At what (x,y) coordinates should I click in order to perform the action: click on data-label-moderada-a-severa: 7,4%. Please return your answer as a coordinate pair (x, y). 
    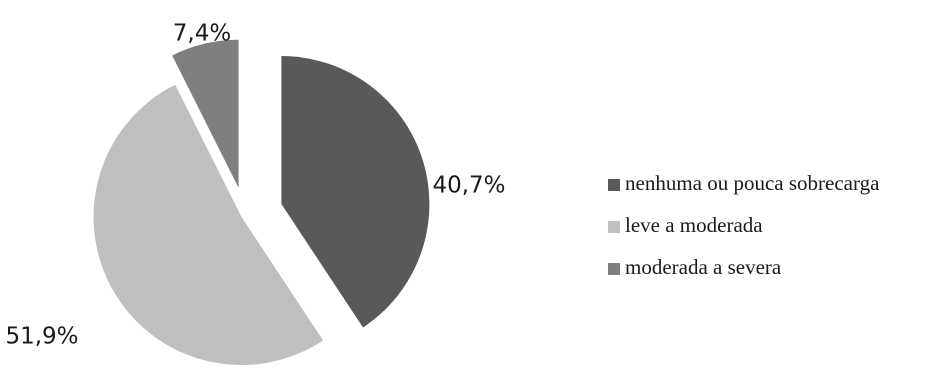
    Looking at the image, I should click on (202, 34).